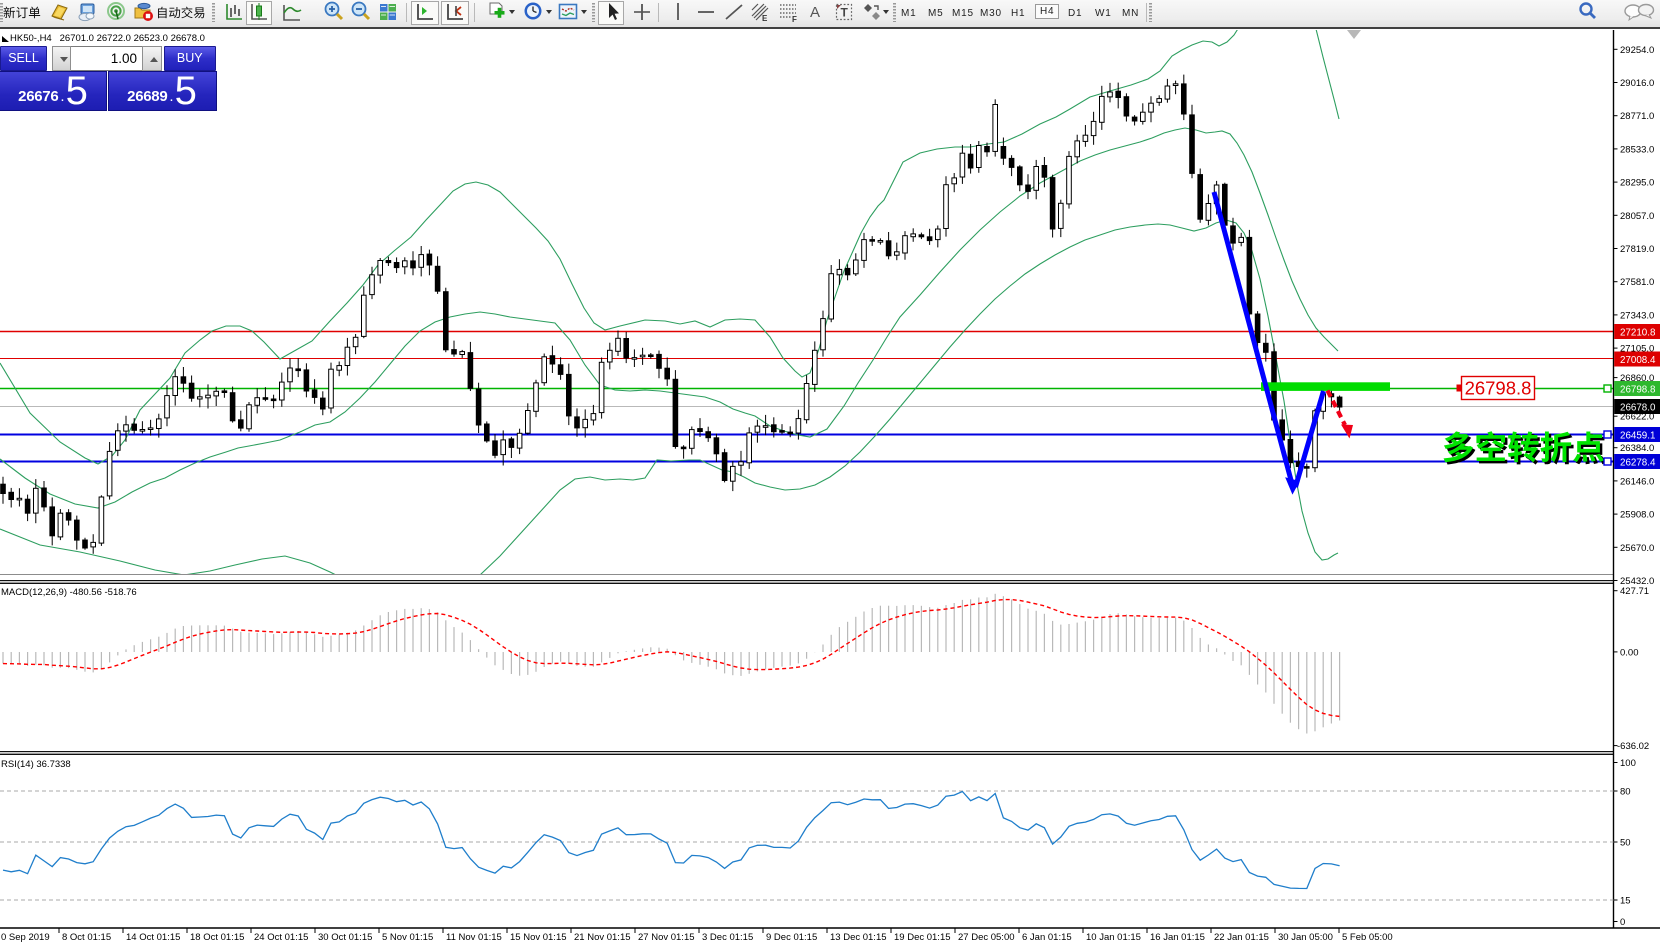  I want to click on svg-text: 30 Jan 05:00, so click(1305, 937).